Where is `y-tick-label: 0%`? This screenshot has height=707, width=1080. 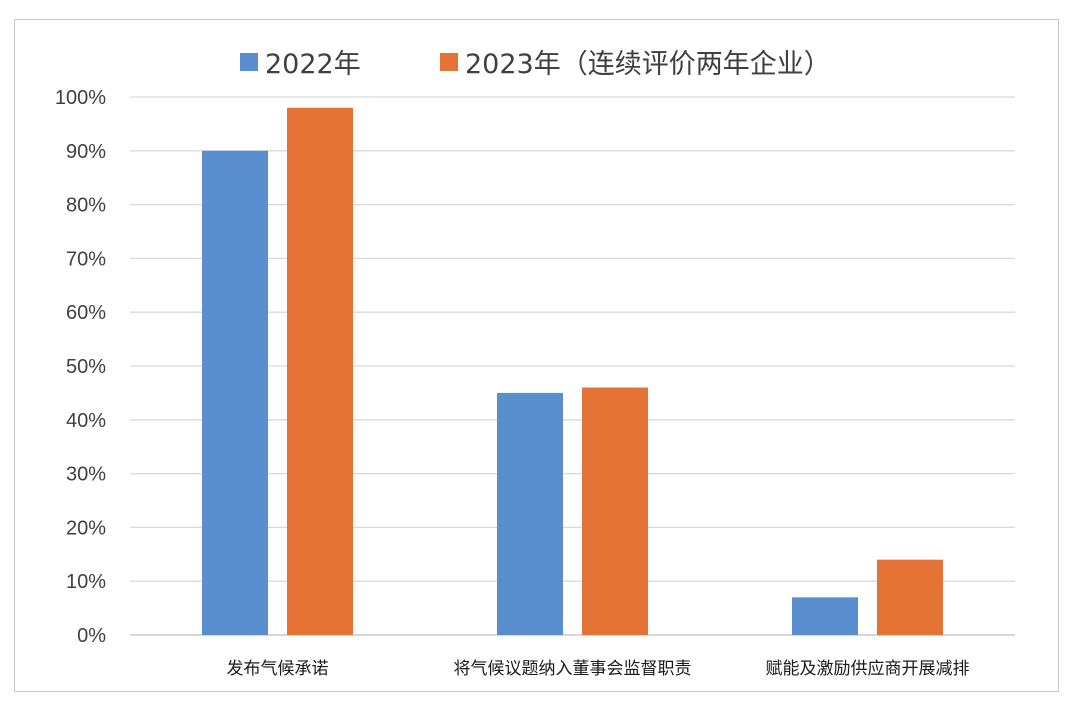 y-tick-label: 0% is located at coordinates (91, 636).